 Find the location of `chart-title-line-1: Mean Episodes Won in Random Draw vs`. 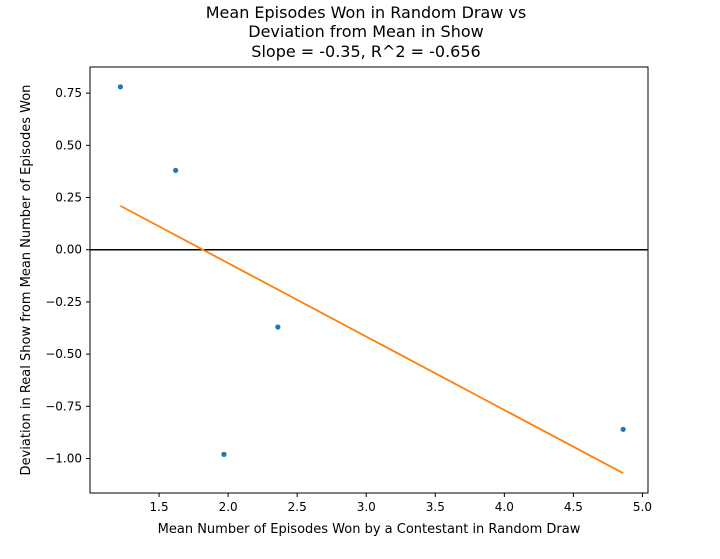

chart-title-line-1: Mean Episodes Won in Random Draw vs is located at coordinates (366, 12).